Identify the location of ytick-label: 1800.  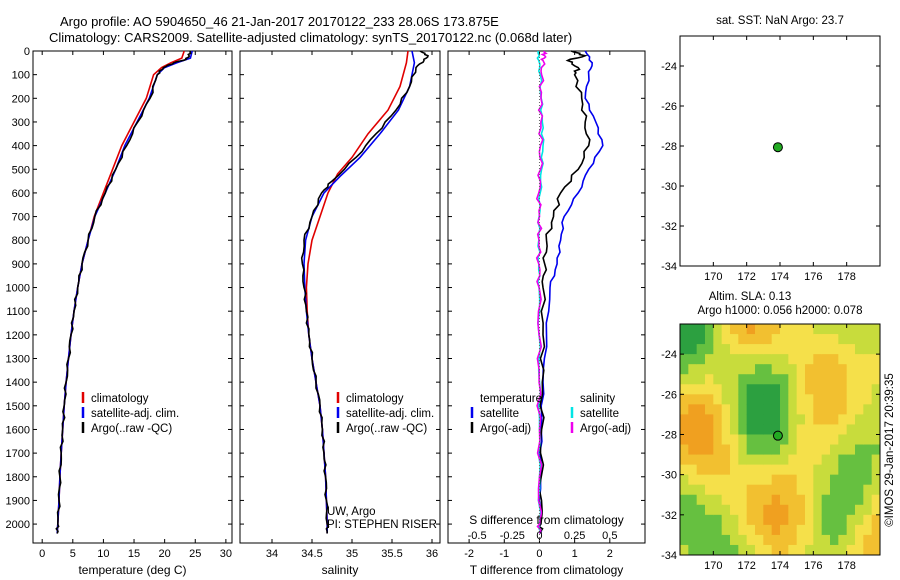
(18, 478).